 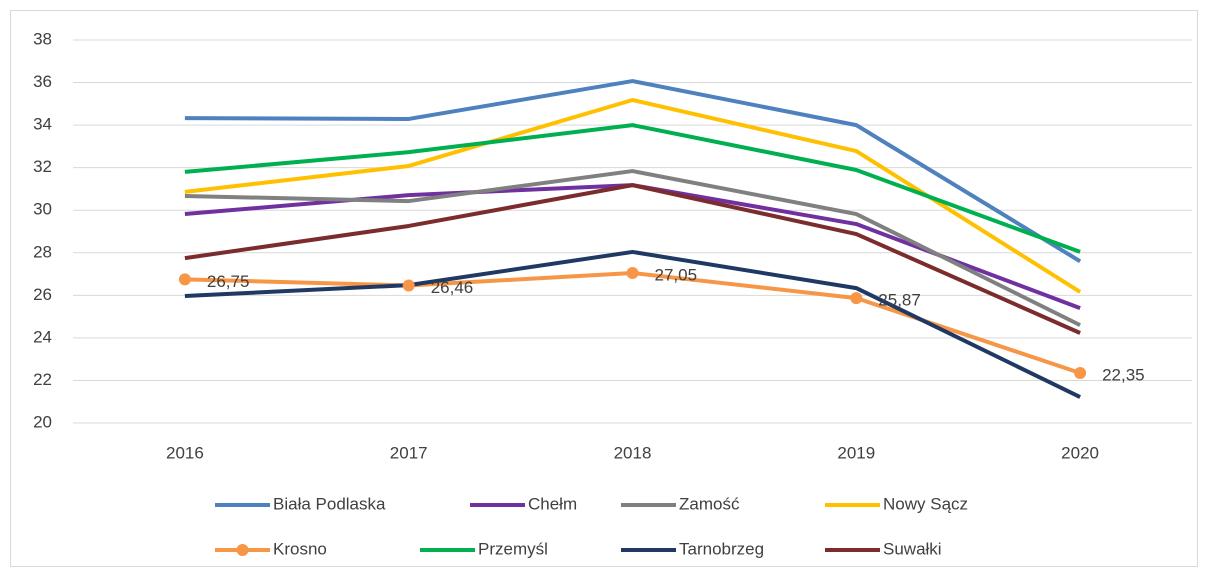 I want to click on legend-label: Chełm, so click(x=552, y=503).